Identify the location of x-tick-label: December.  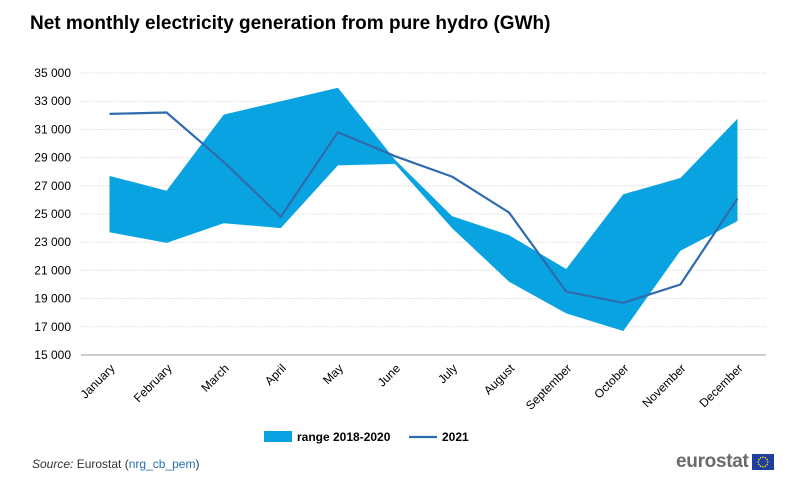
(721, 385).